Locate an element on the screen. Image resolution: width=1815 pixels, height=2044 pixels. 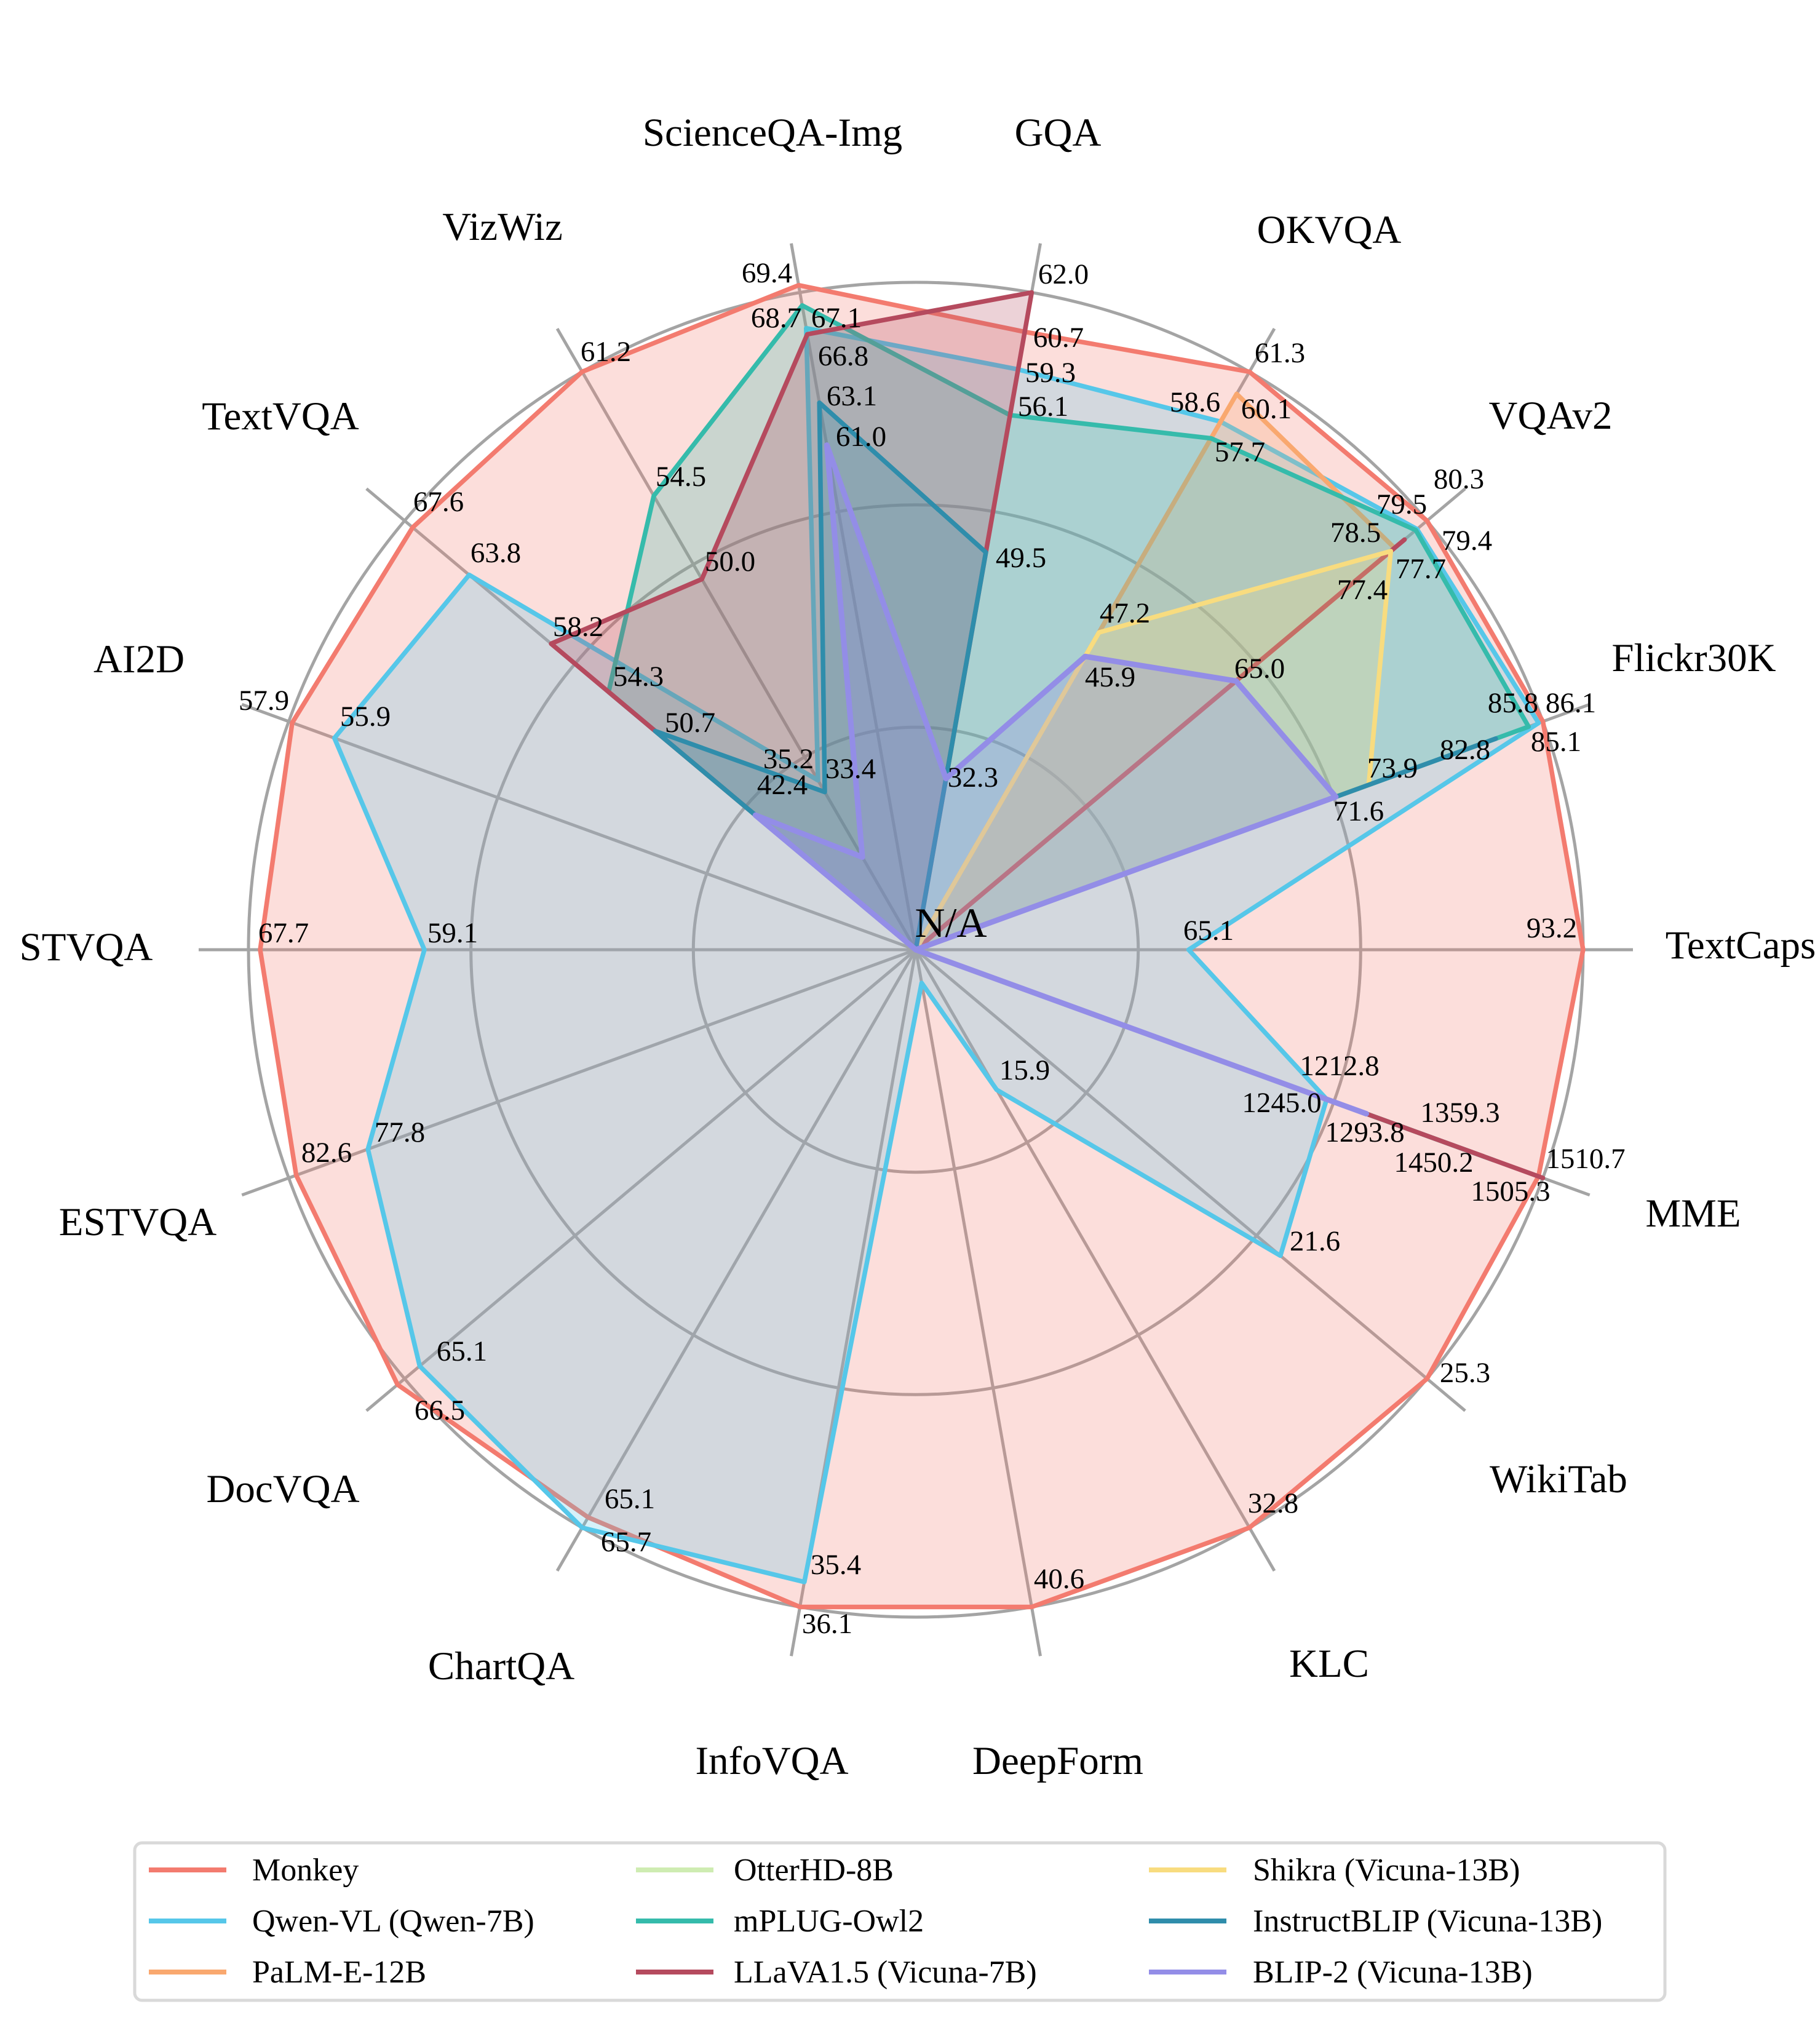
svg-text: 77.7 is located at coordinates (1421, 569).